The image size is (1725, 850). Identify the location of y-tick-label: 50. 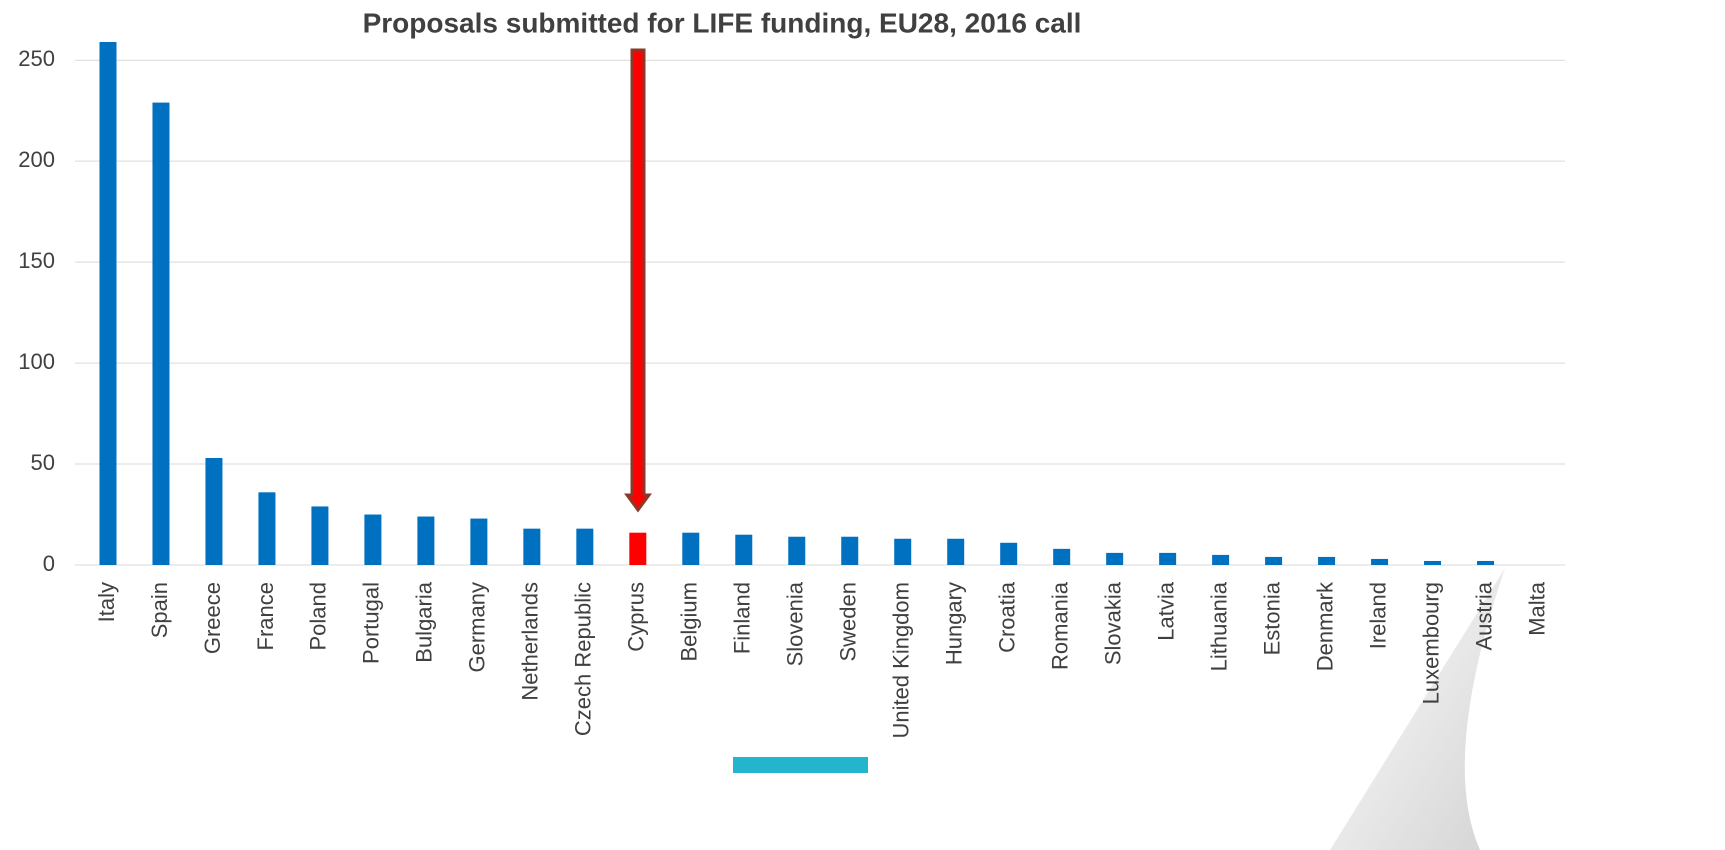
(43, 462).